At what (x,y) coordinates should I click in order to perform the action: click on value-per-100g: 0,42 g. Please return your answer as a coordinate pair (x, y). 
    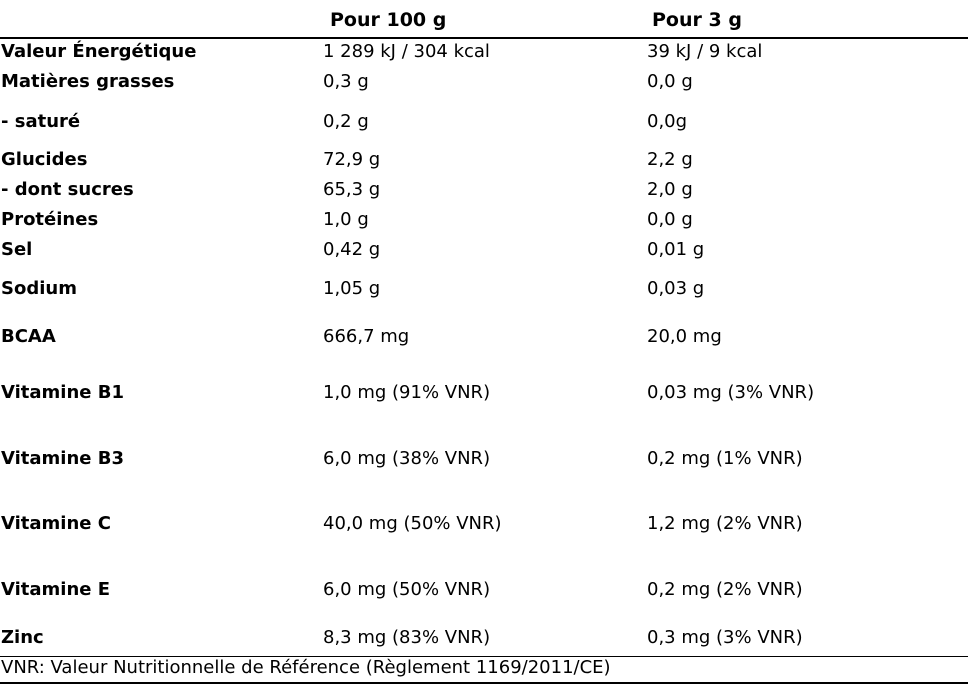
    Looking at the image, I should click on (352, 249).